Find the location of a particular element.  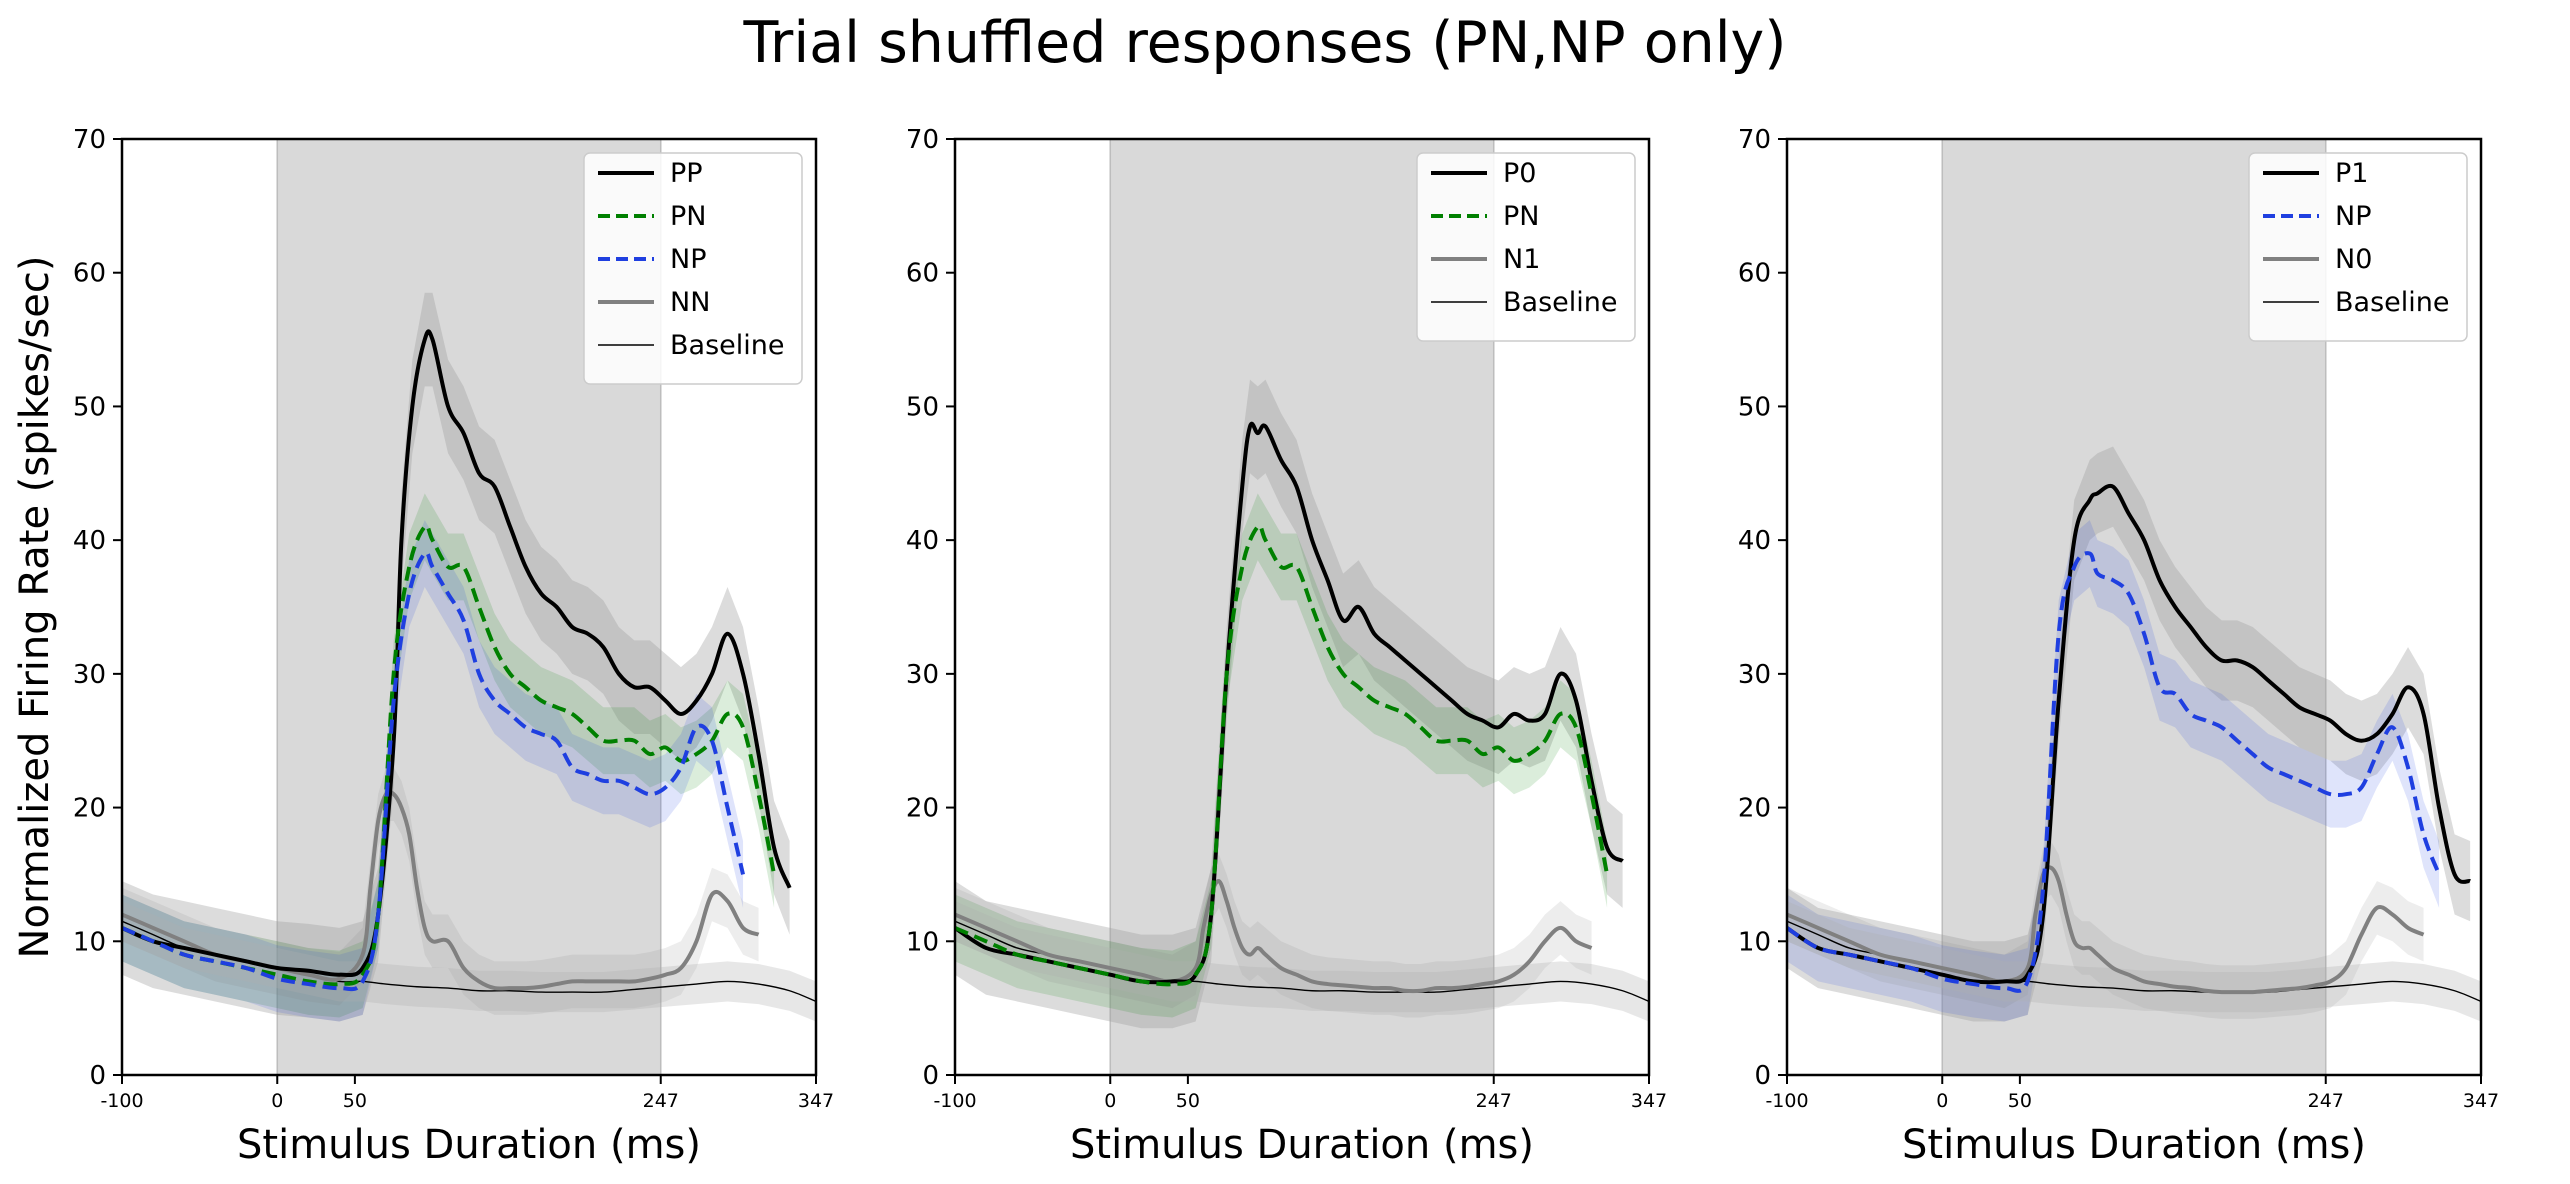

legend: P1 NP N0 Baseline is located at coordinates (2358, 247).